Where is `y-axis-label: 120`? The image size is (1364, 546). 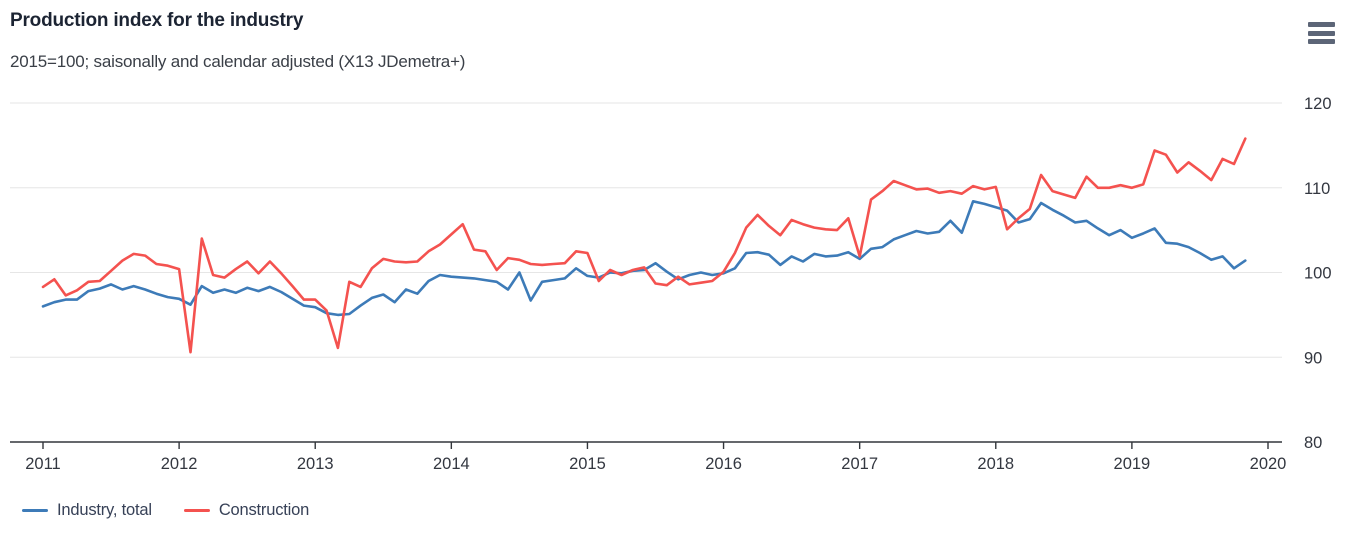 y-axis-label: 120 is located at coordinates (1318, 104).